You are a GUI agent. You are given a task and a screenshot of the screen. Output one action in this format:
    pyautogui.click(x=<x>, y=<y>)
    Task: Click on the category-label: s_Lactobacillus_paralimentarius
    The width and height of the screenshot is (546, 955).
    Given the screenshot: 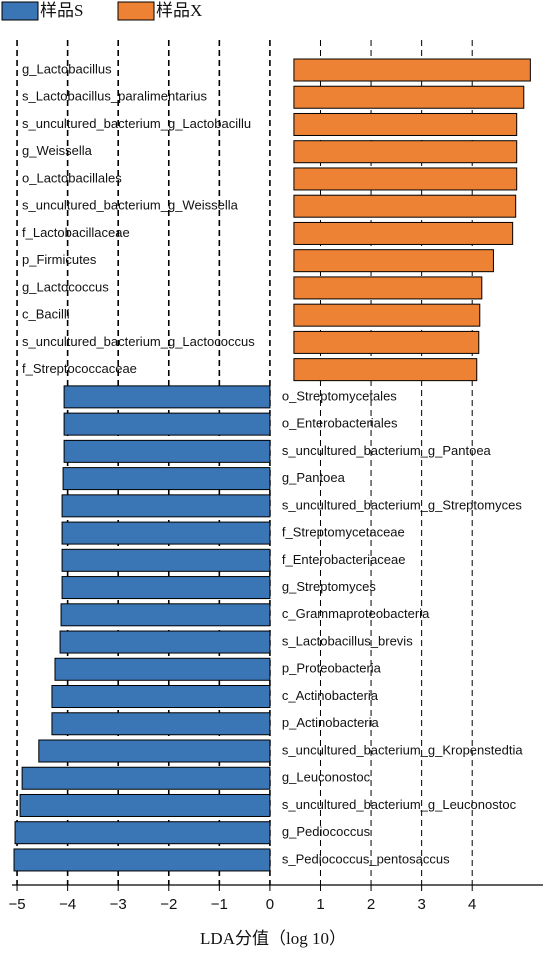 What is the action you would take?
    pyautogui.click(x=114, y=96)
    